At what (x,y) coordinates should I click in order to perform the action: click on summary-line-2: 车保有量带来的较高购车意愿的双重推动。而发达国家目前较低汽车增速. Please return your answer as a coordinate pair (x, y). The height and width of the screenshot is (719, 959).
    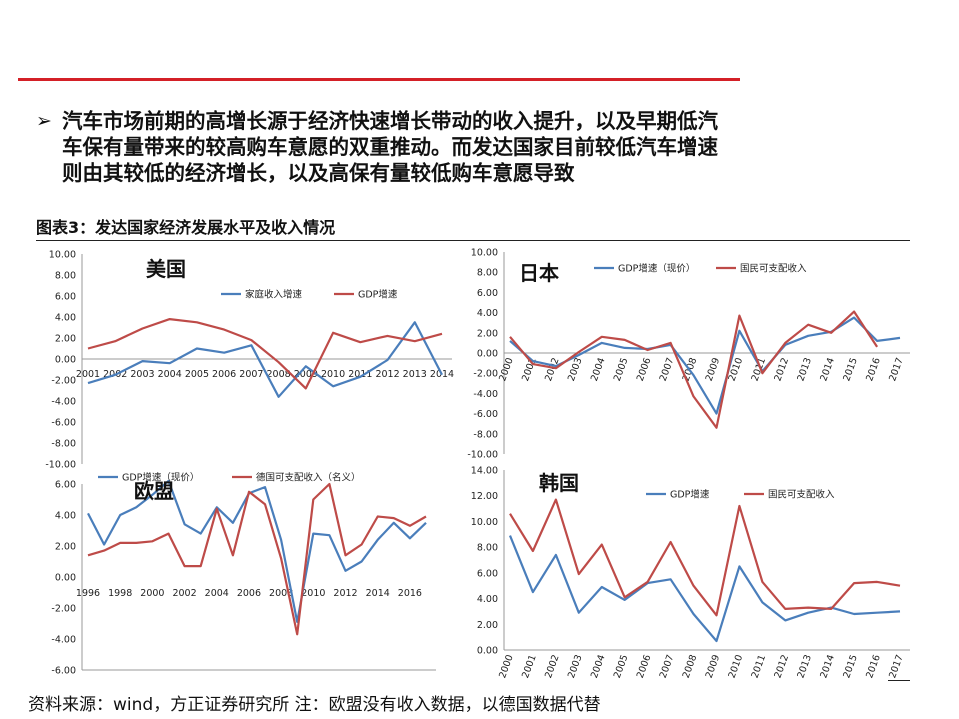
    Looking at the image, I should click on (390, 147).